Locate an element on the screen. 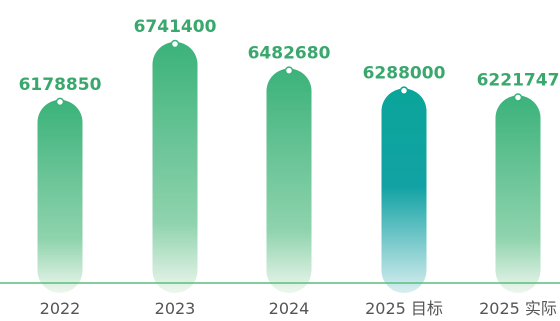  value-label-3: 6482680 is located at coordinates (289, 54).